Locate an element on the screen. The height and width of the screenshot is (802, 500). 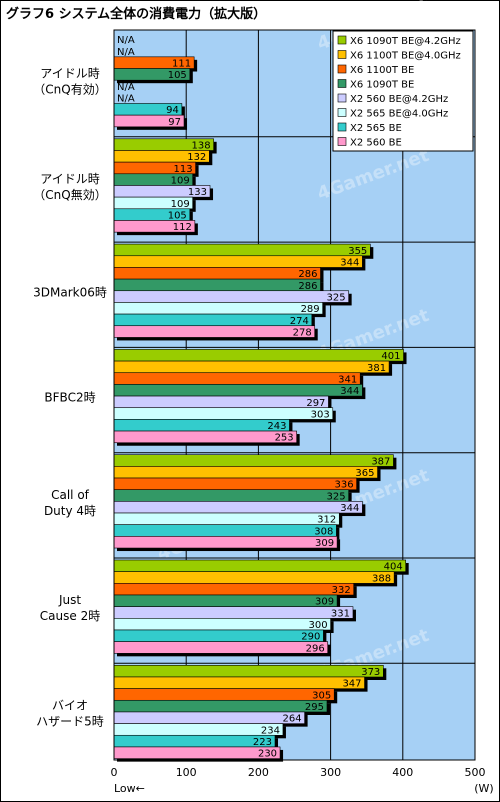
legend-label: X2 565 BE@4.0GHz is located at coordinates (399, 114).